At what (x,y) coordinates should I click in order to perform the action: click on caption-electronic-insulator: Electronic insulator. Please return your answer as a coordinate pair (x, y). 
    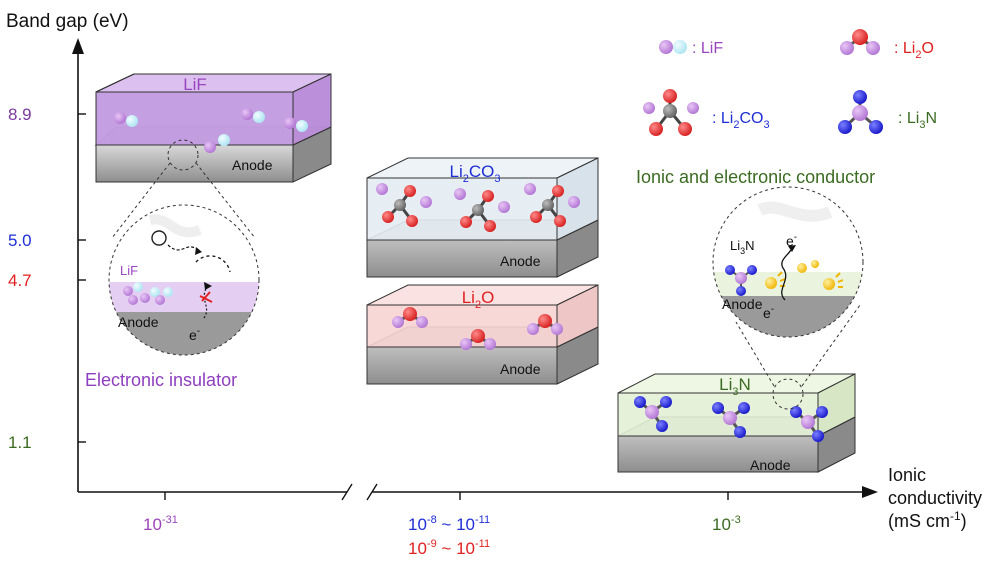
    Looking at the image, I should click on (161, 380).